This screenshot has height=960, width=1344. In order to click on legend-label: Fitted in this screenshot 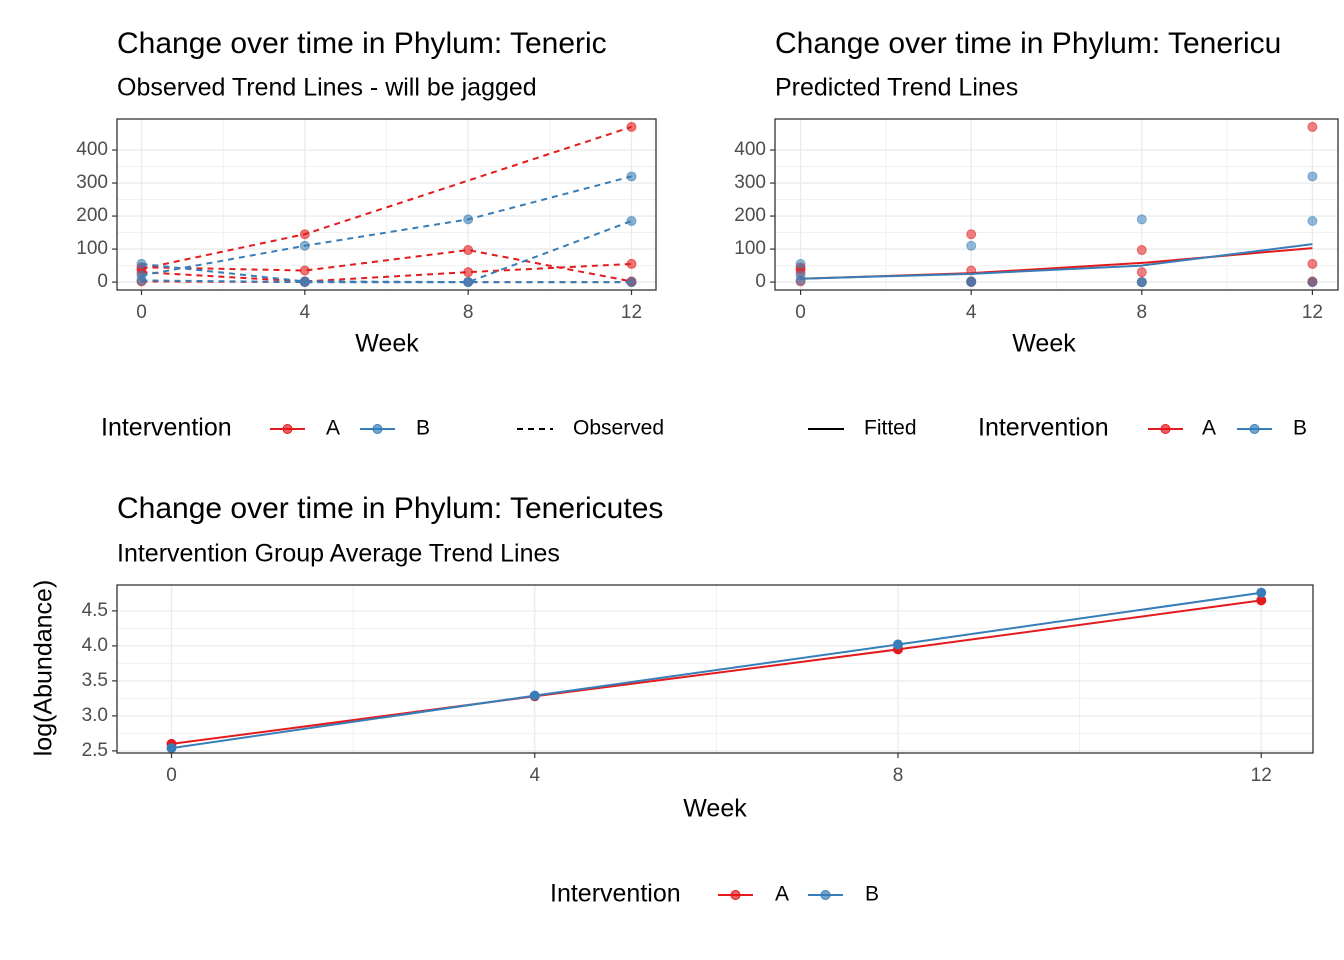, I will do `click(890, 428)`.